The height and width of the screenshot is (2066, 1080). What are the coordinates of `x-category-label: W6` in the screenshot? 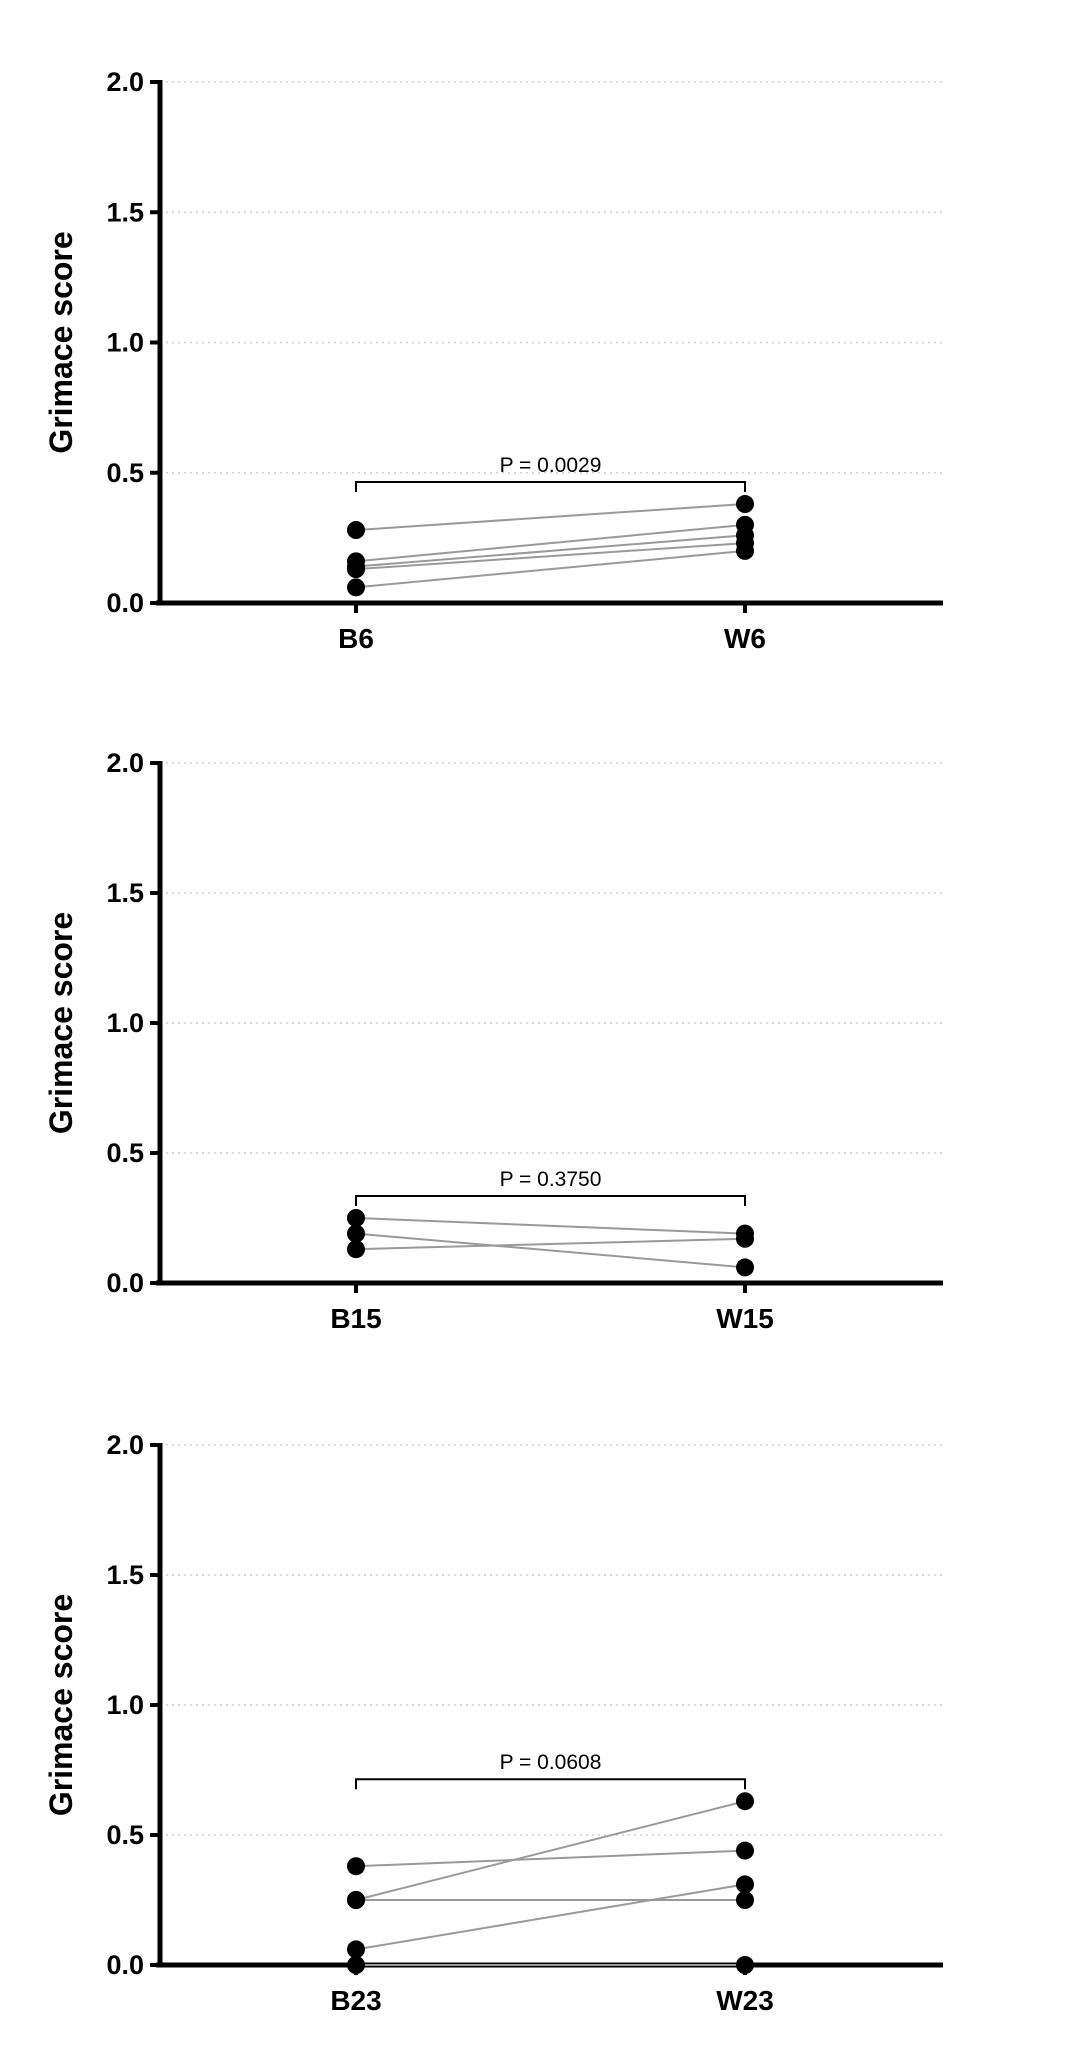 It's located at (745, 638).